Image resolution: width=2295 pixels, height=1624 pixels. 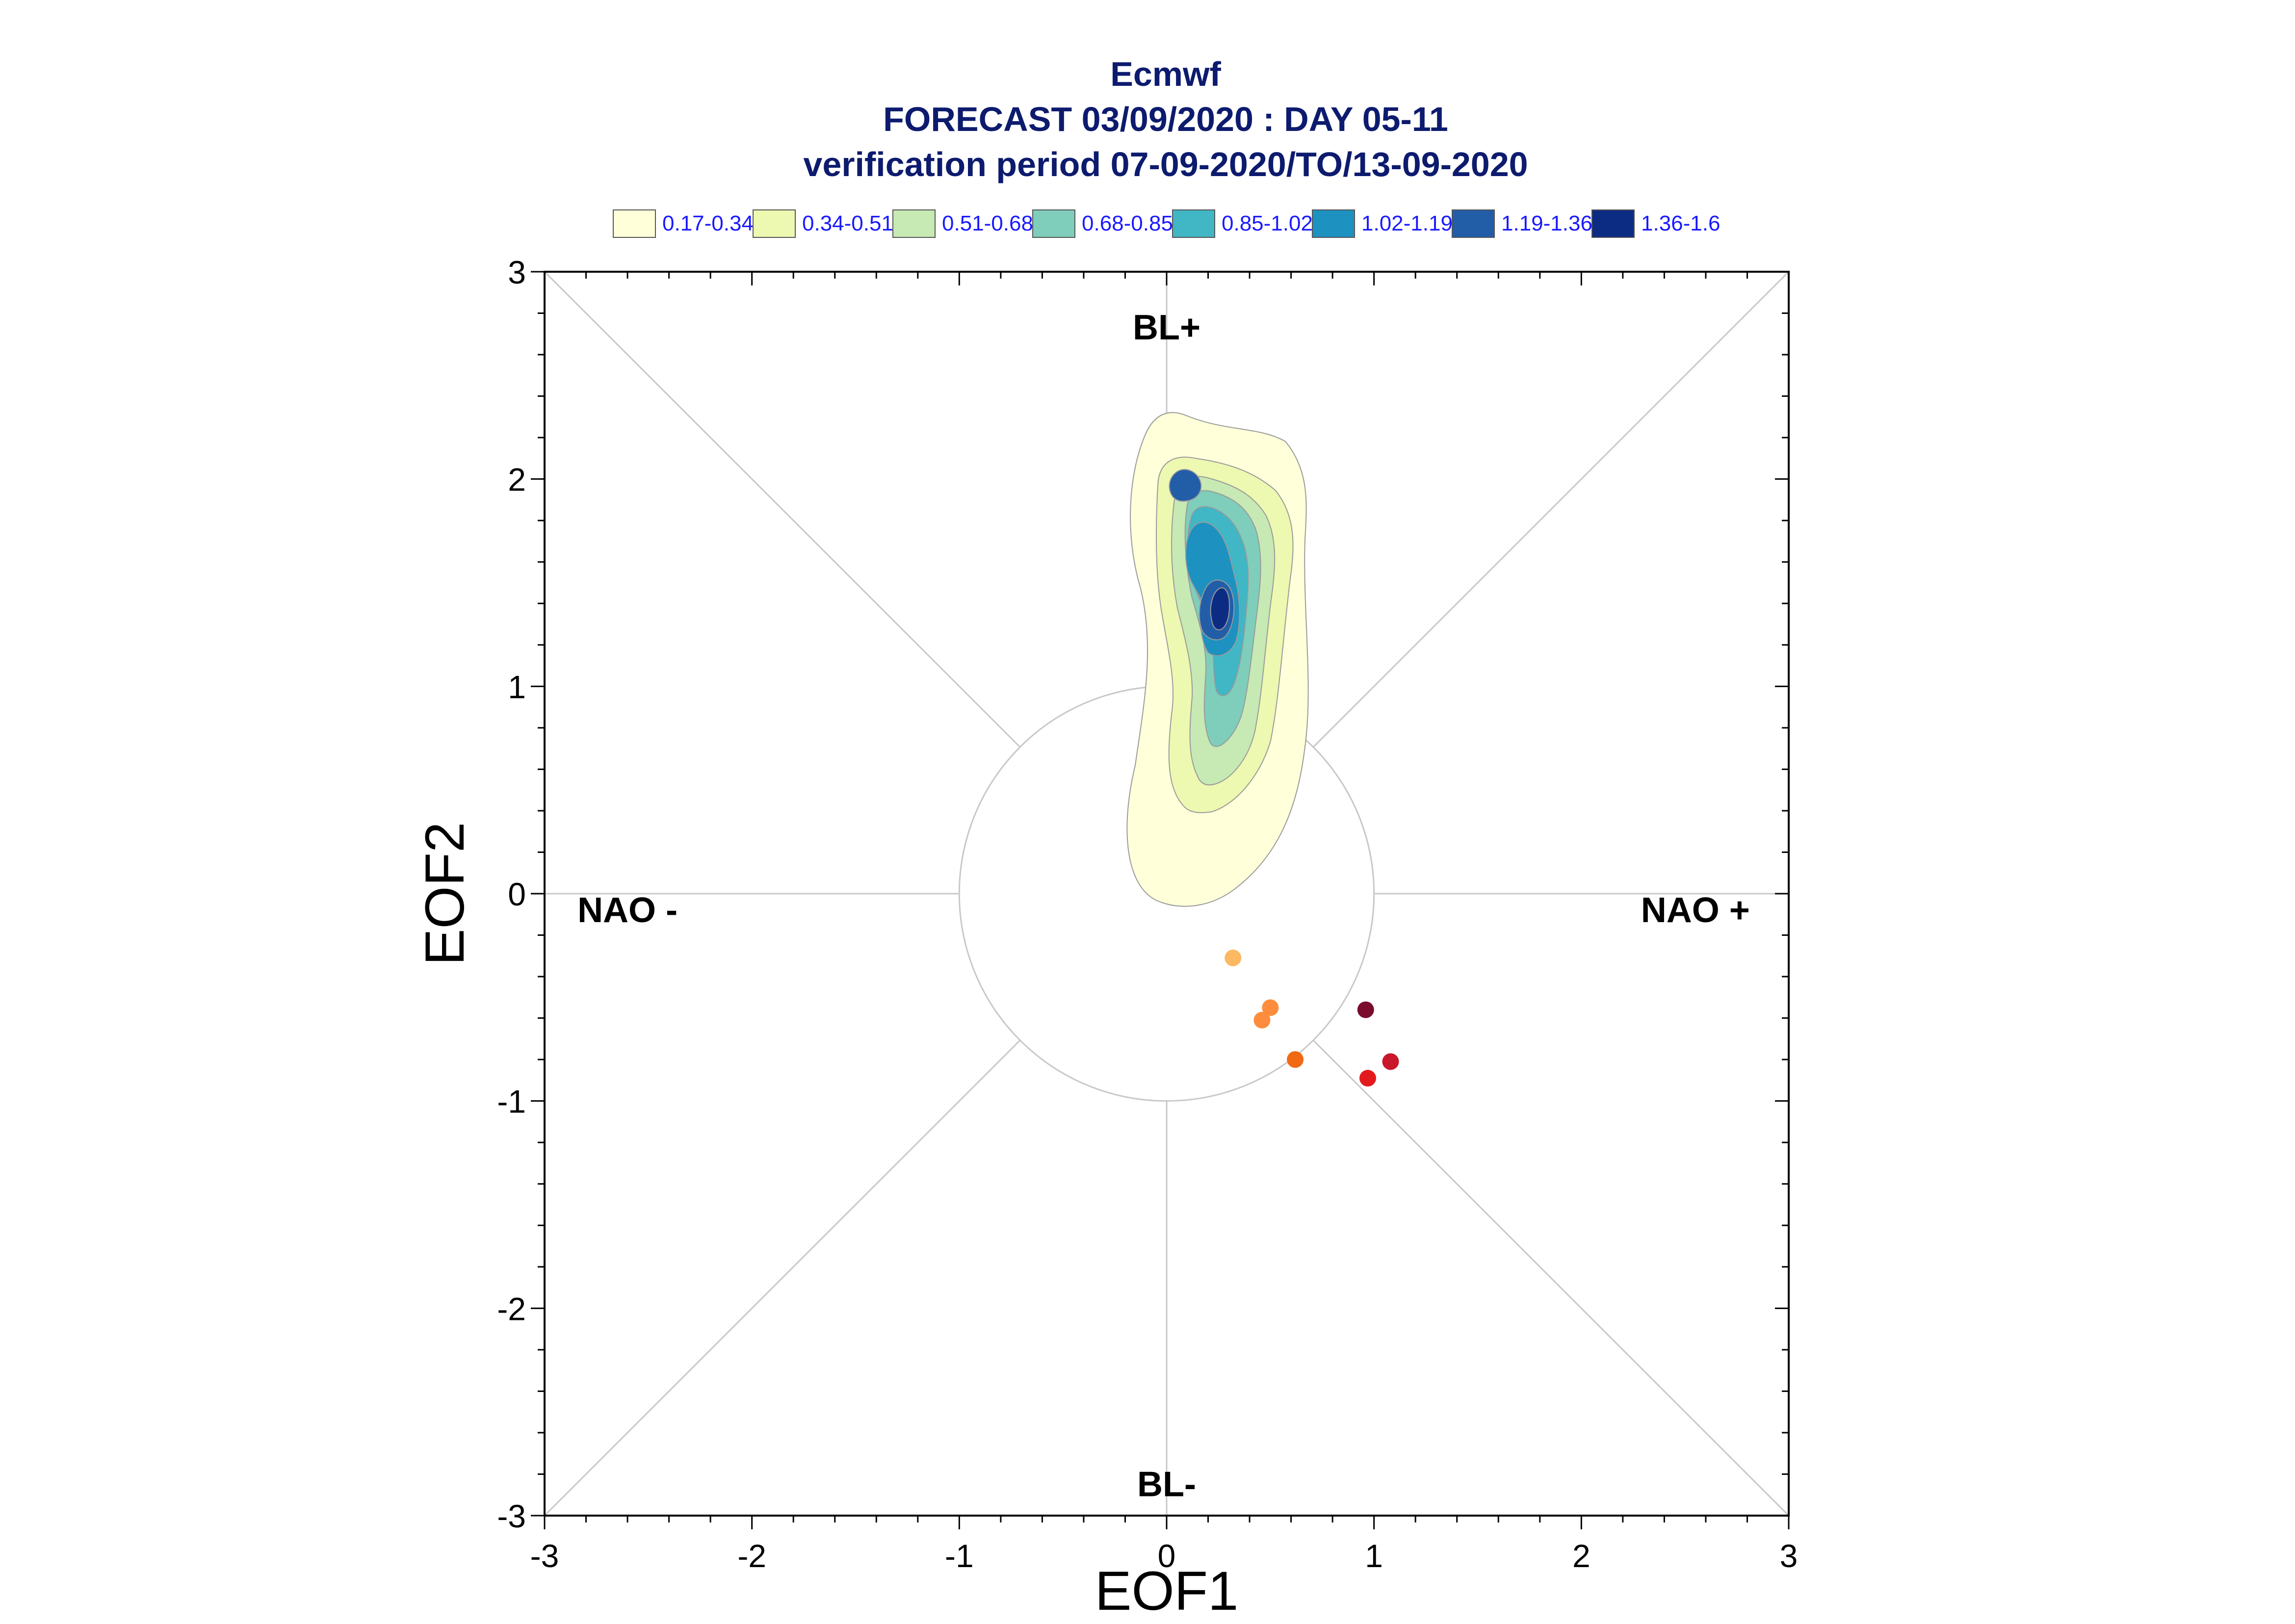 I want to click on title-line-1: Ecmwf, so click(x=1166, y=74).